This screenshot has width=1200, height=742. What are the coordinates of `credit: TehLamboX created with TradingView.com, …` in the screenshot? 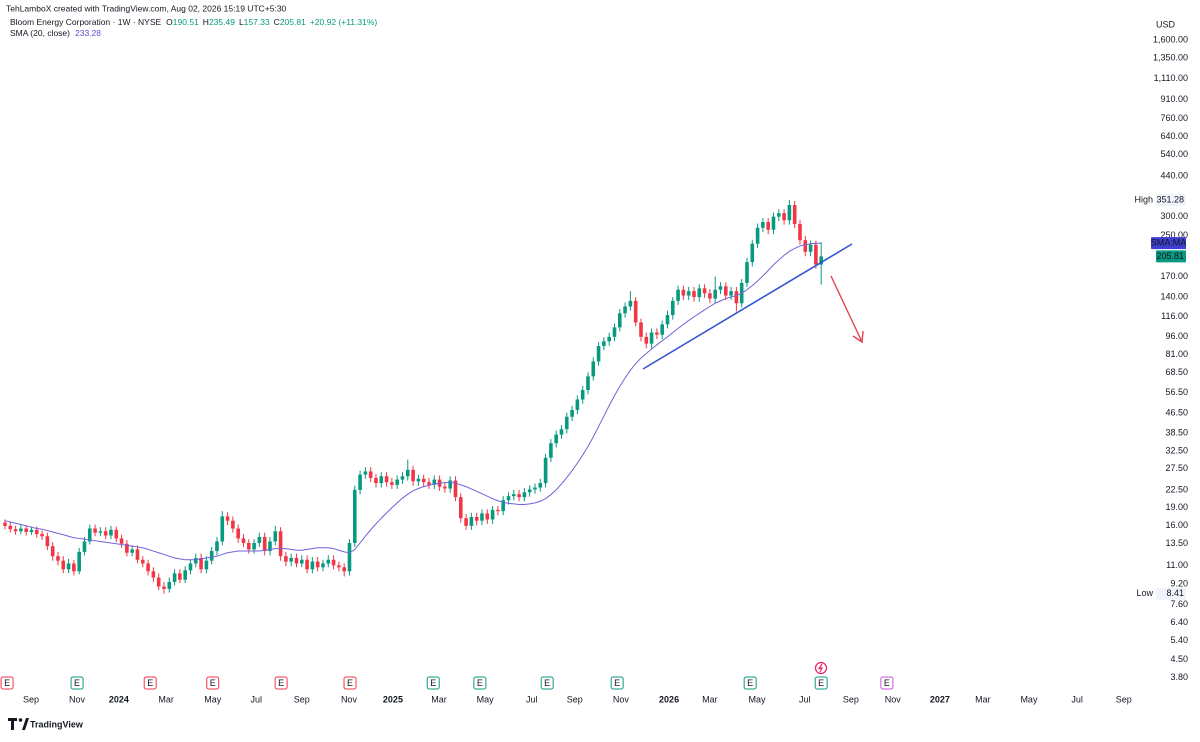 It's located at (146, 8).